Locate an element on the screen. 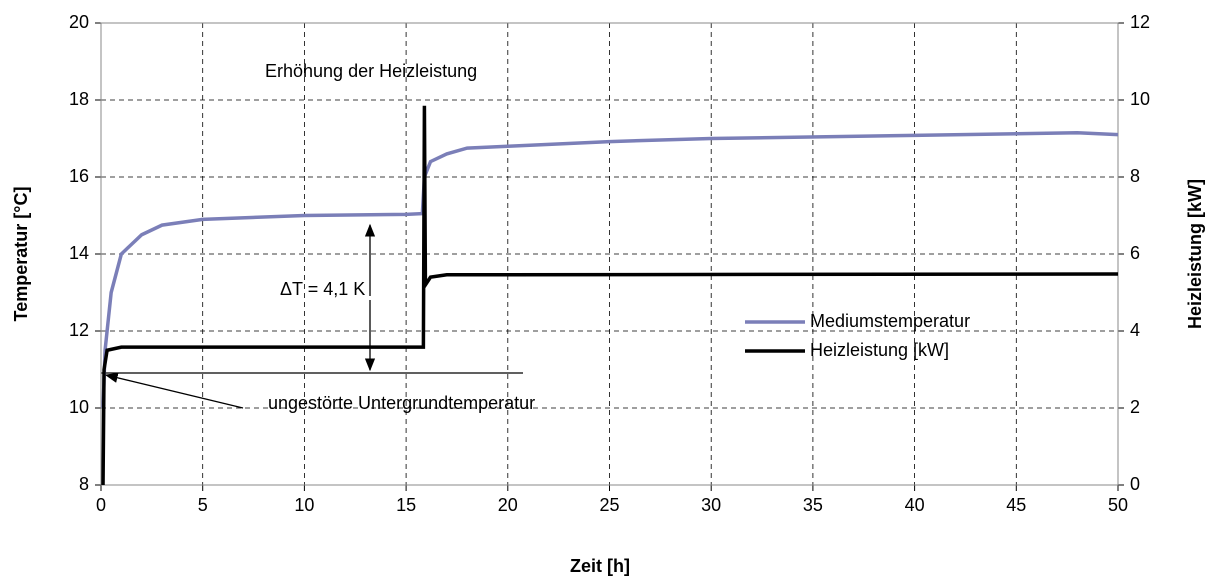  x-tick-label: 30 is located at coordinates (711, 505).